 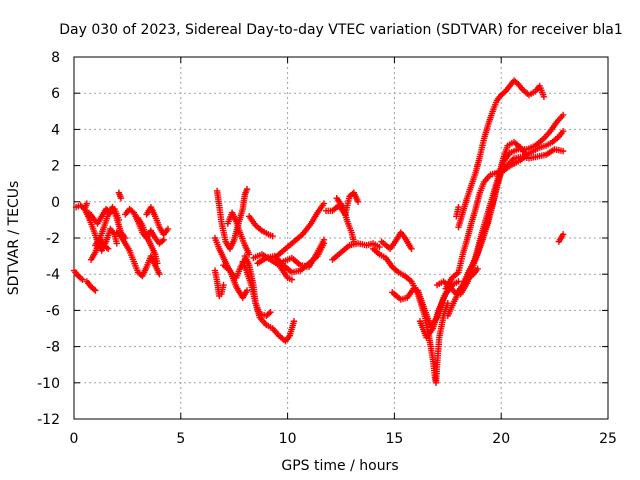 What do you see at coordinates (55, 130) in the screenshot?
I see `y-tick-label: 4` at bounding box center [55, 130].